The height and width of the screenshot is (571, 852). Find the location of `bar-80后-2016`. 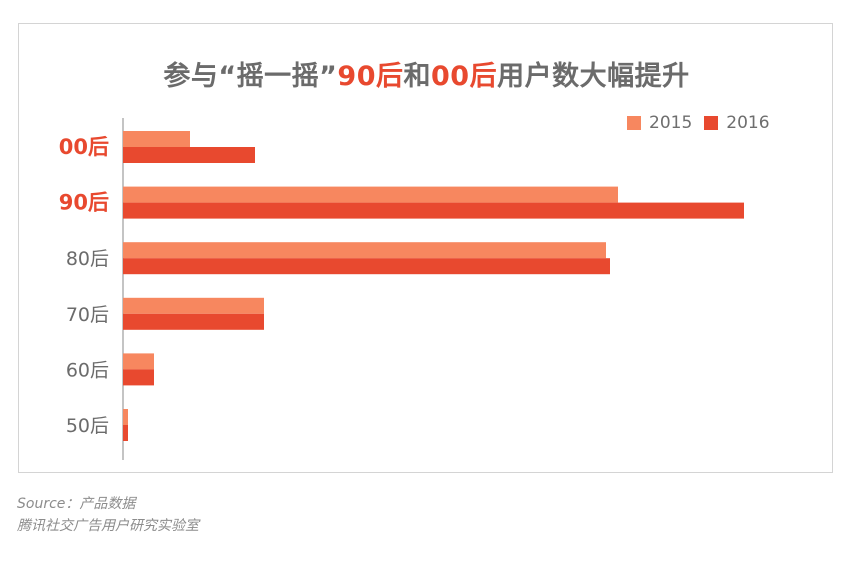

bar-80后-2016 is located at coordinates (366, 266).